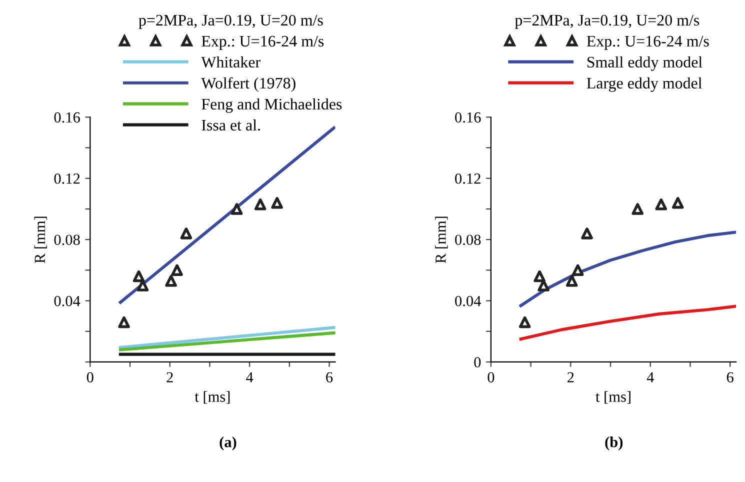 This screenshot has width=745, height=482. I want to click on legend-label: Issa et al., so click(231, 125).